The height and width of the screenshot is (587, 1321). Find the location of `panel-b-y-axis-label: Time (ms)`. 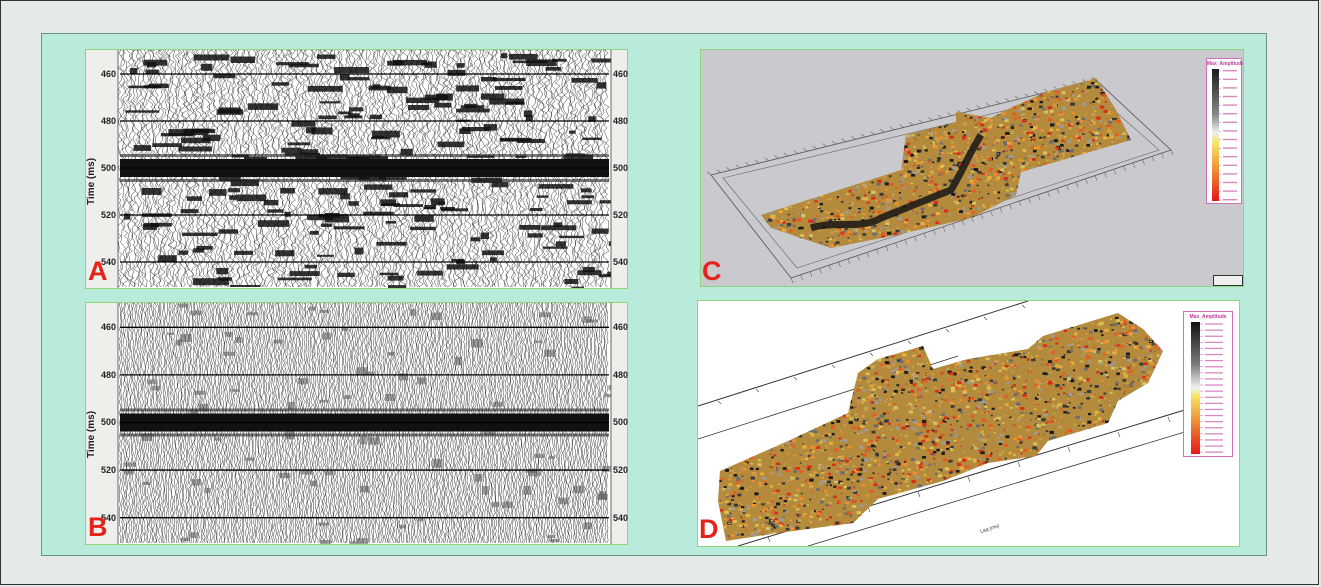

panel-b-y-axis-label: Time (ms) is located at coordinates (91, 434).